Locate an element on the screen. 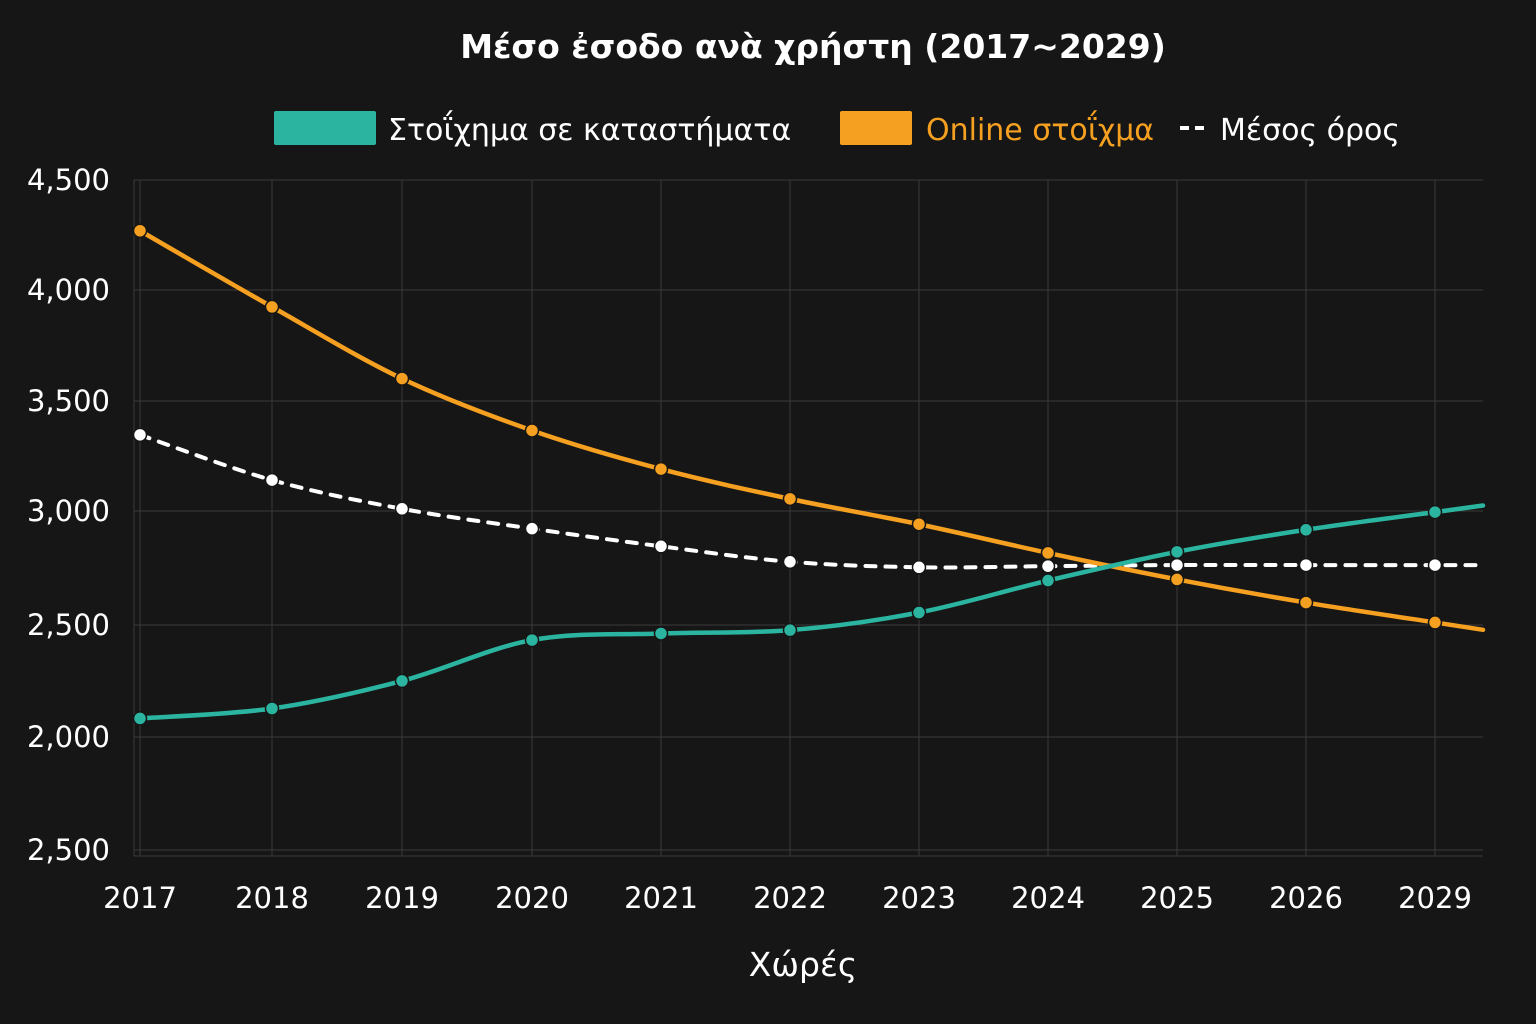 The image size is (1536, 1024). y-axis-ticks: 4,500 4,000 3,500 3,000 2,500 2,000 2,500 is located at coordinates (68, 515).